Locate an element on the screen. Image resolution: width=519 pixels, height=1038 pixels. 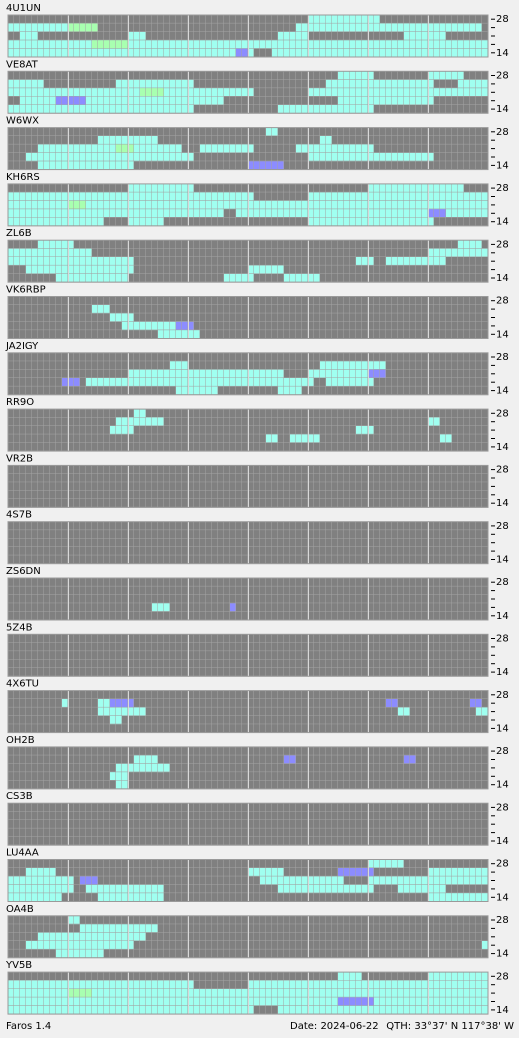
qth: QTH: 33°37' N 117°38' W is located at coordinates (450, 1026).